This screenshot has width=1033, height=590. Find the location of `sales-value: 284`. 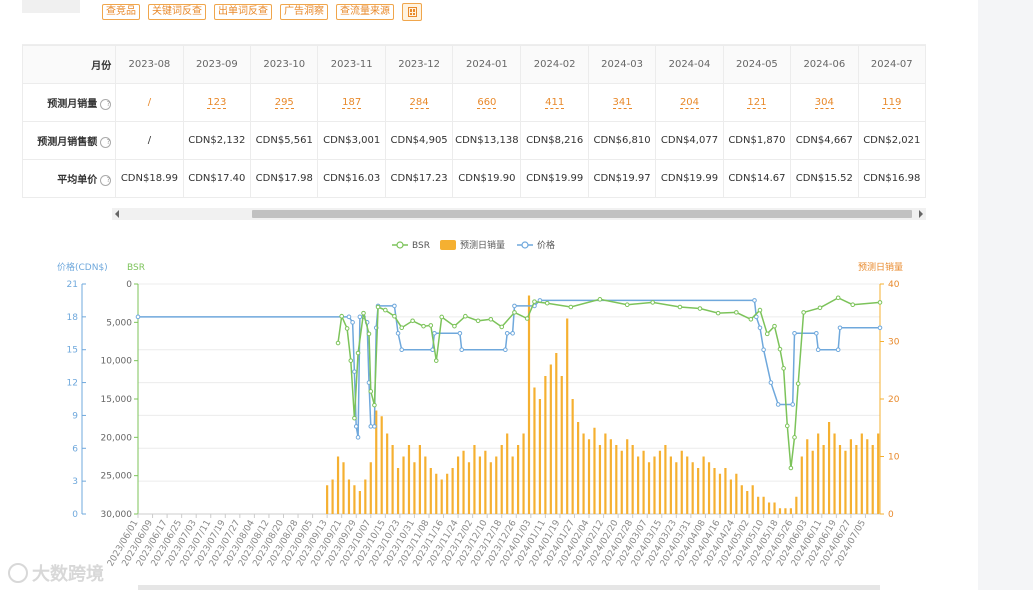

sales-value: 284 is located at coordinates (419, 103).